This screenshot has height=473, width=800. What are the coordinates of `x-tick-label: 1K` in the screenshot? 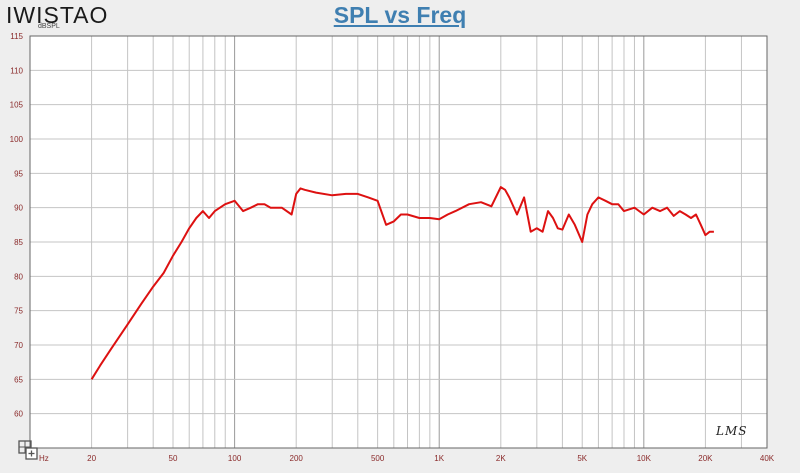 It's located at (439, 458).